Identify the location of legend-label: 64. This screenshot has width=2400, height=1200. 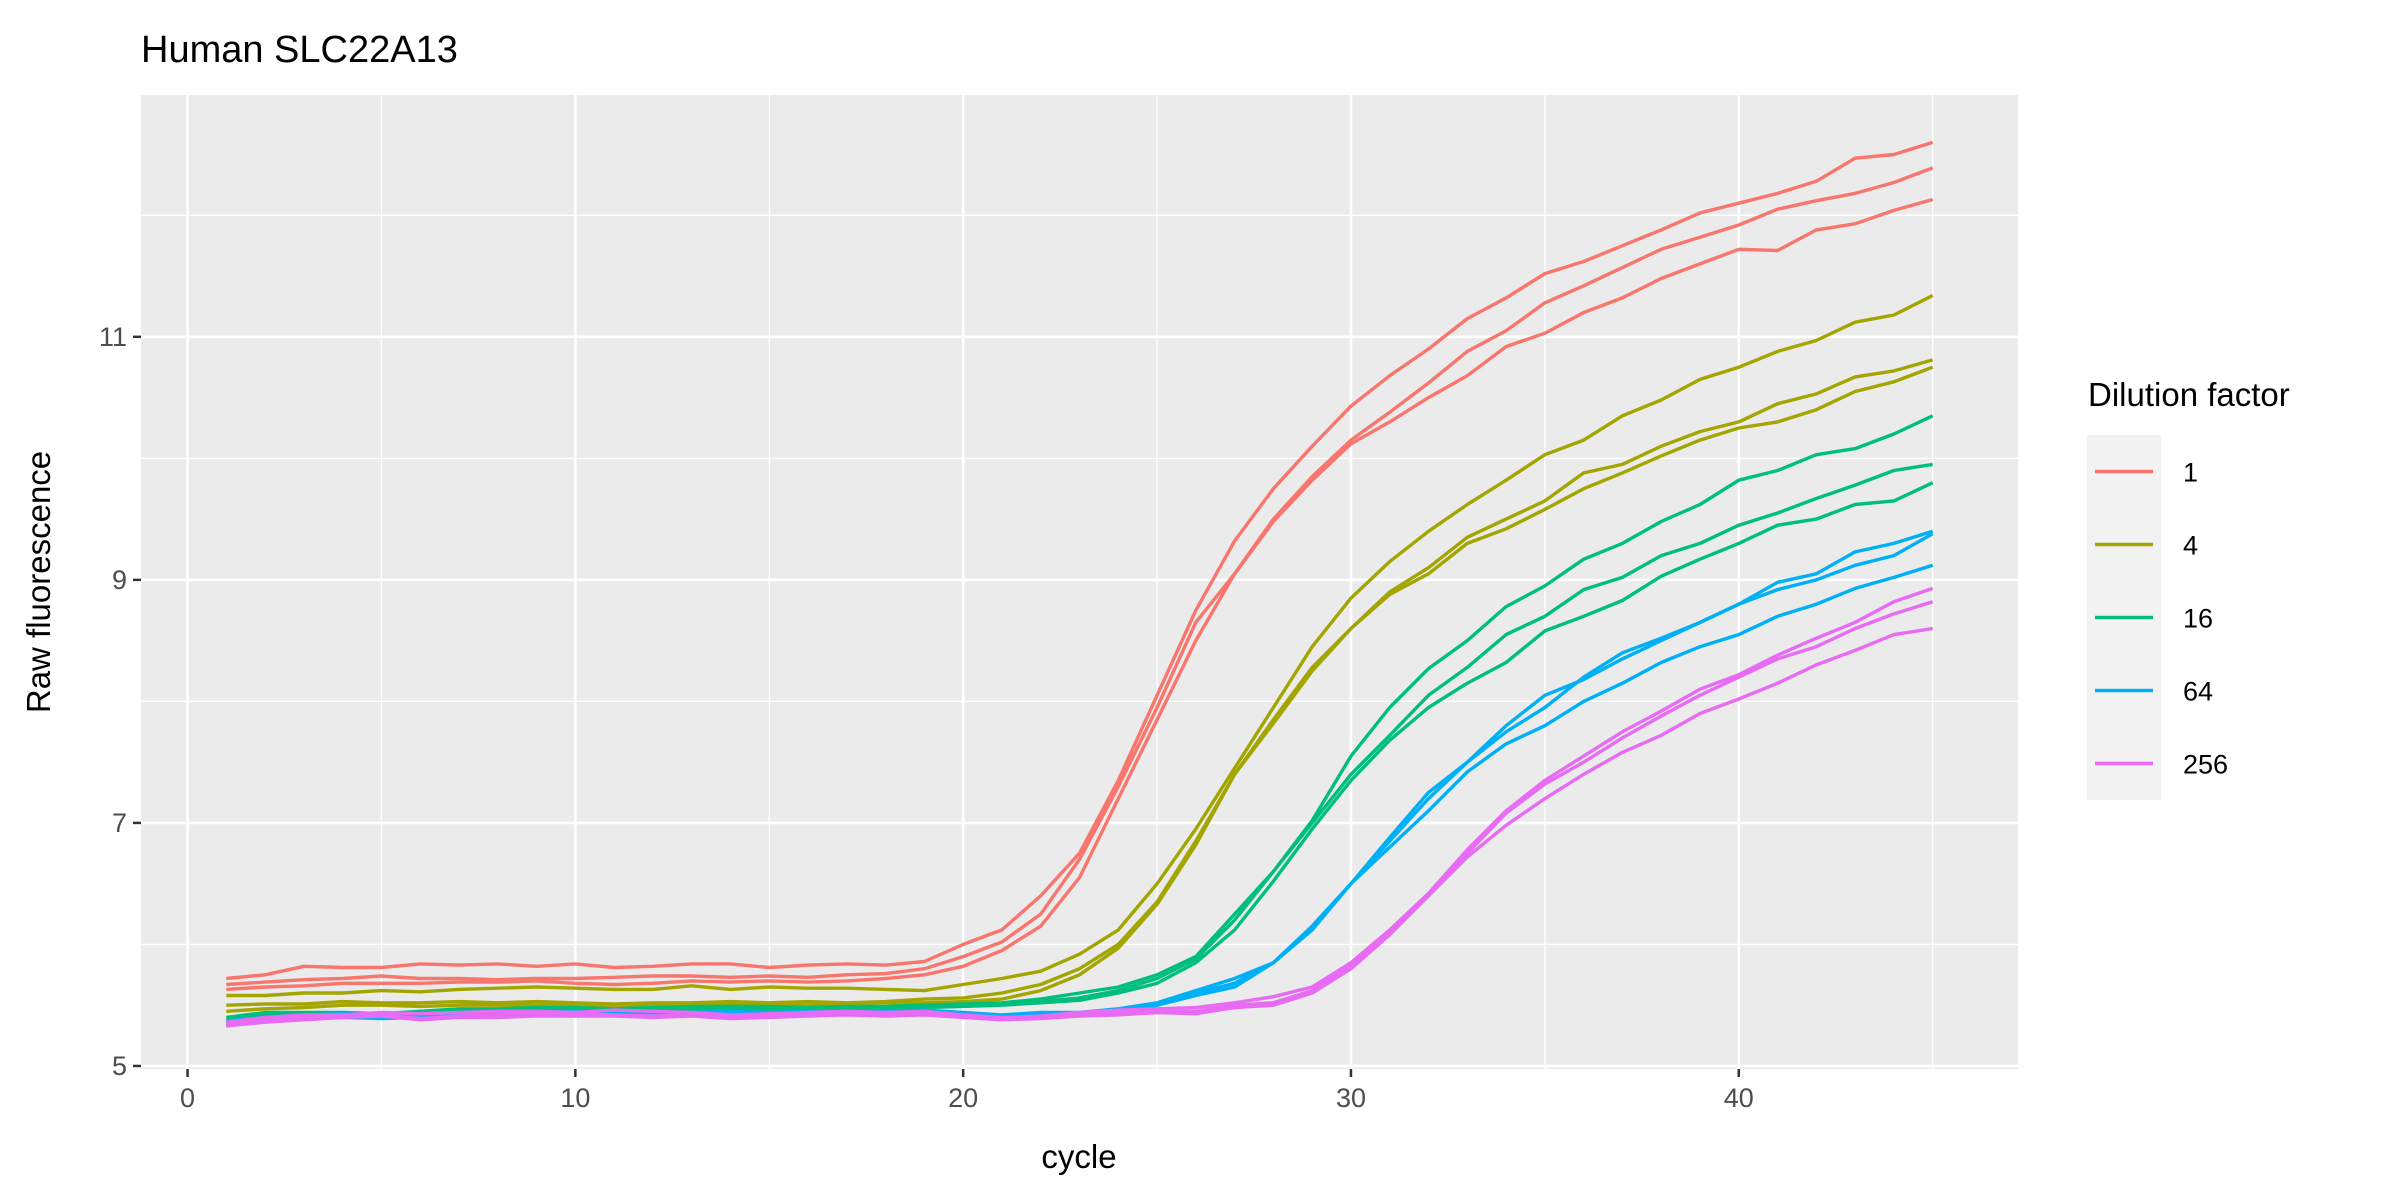
(2198, 692).